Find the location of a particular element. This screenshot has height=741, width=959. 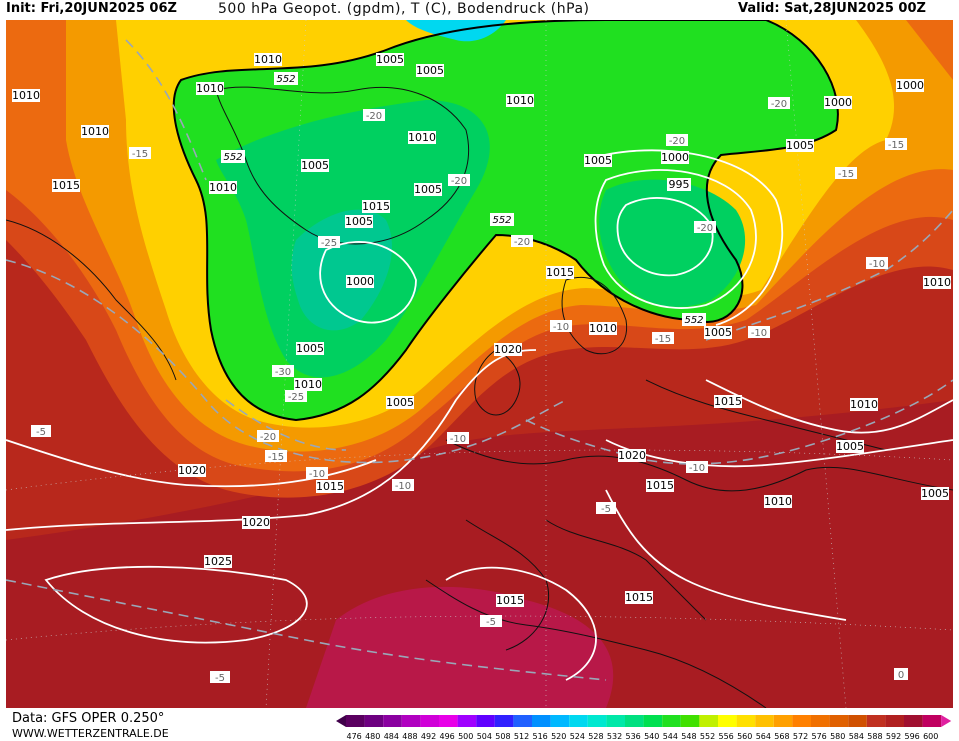

legend-value: 576 is located at coordinates (819, 736).